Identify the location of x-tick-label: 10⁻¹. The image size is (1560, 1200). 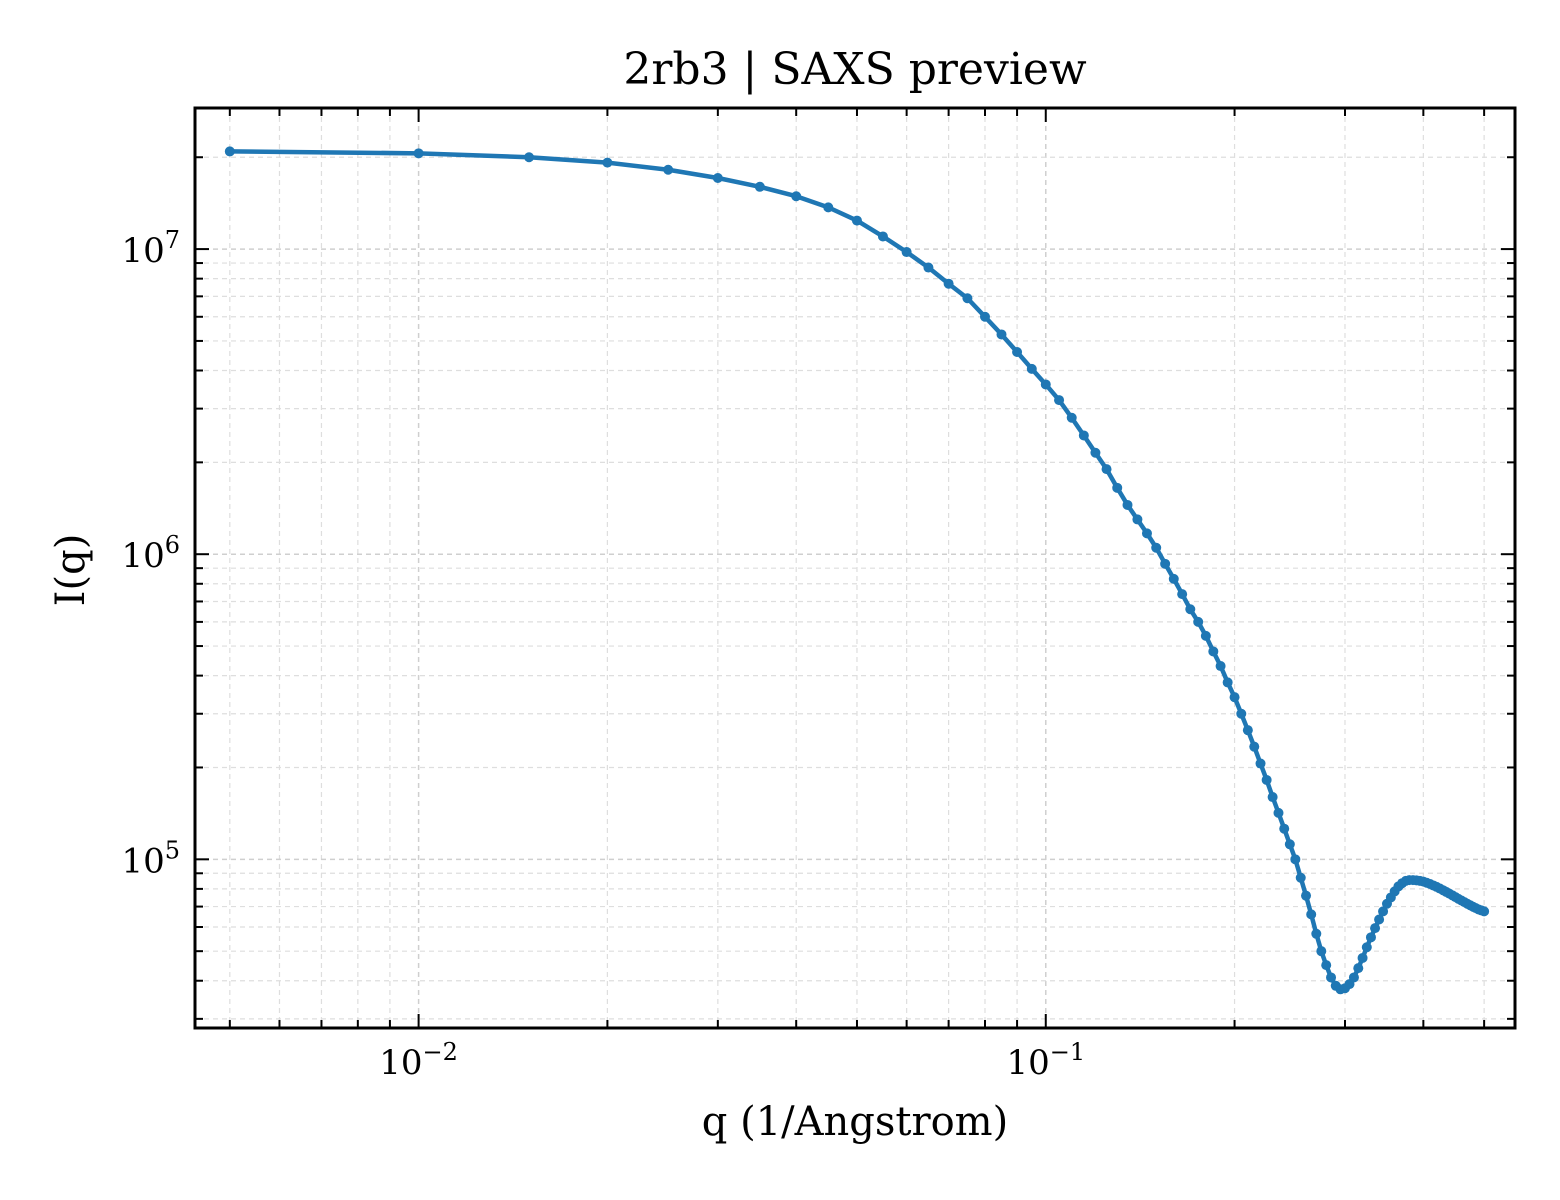
(1045, 1060).